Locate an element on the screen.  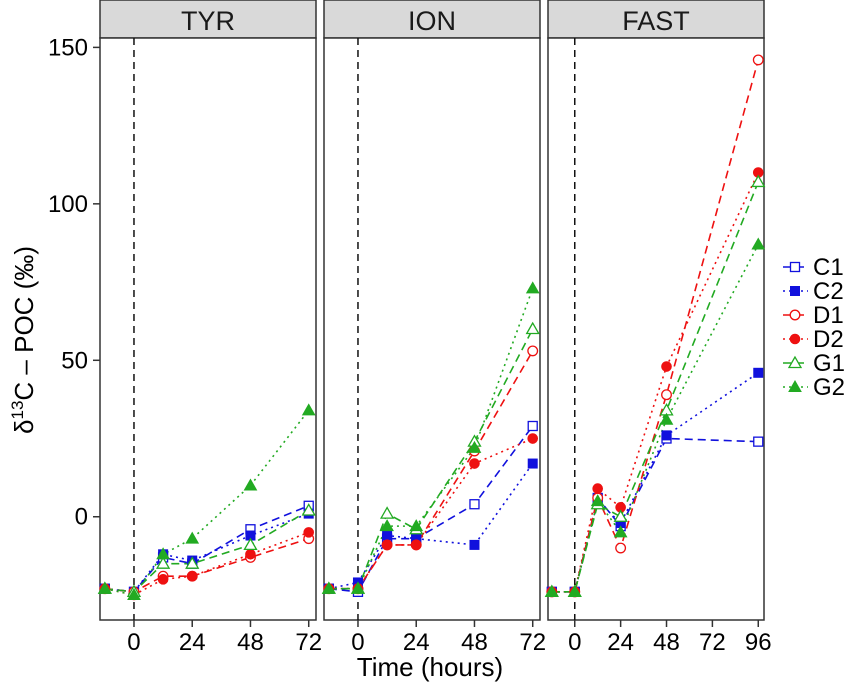
facet-label: TYR is located at coordinates (208, 21).